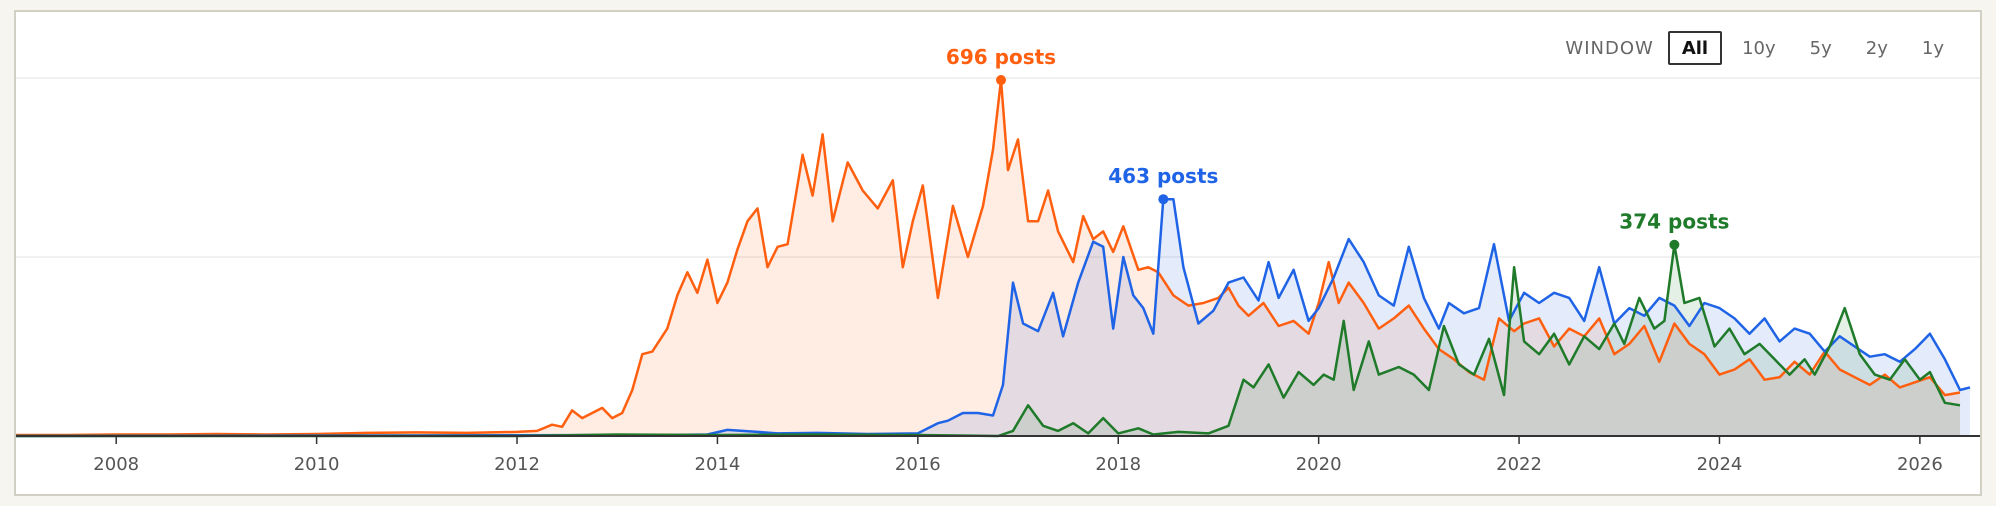  Describe the element at coordinates (1759, 48) in the screenshot. I see `window-option-10y: 10y` at that location.